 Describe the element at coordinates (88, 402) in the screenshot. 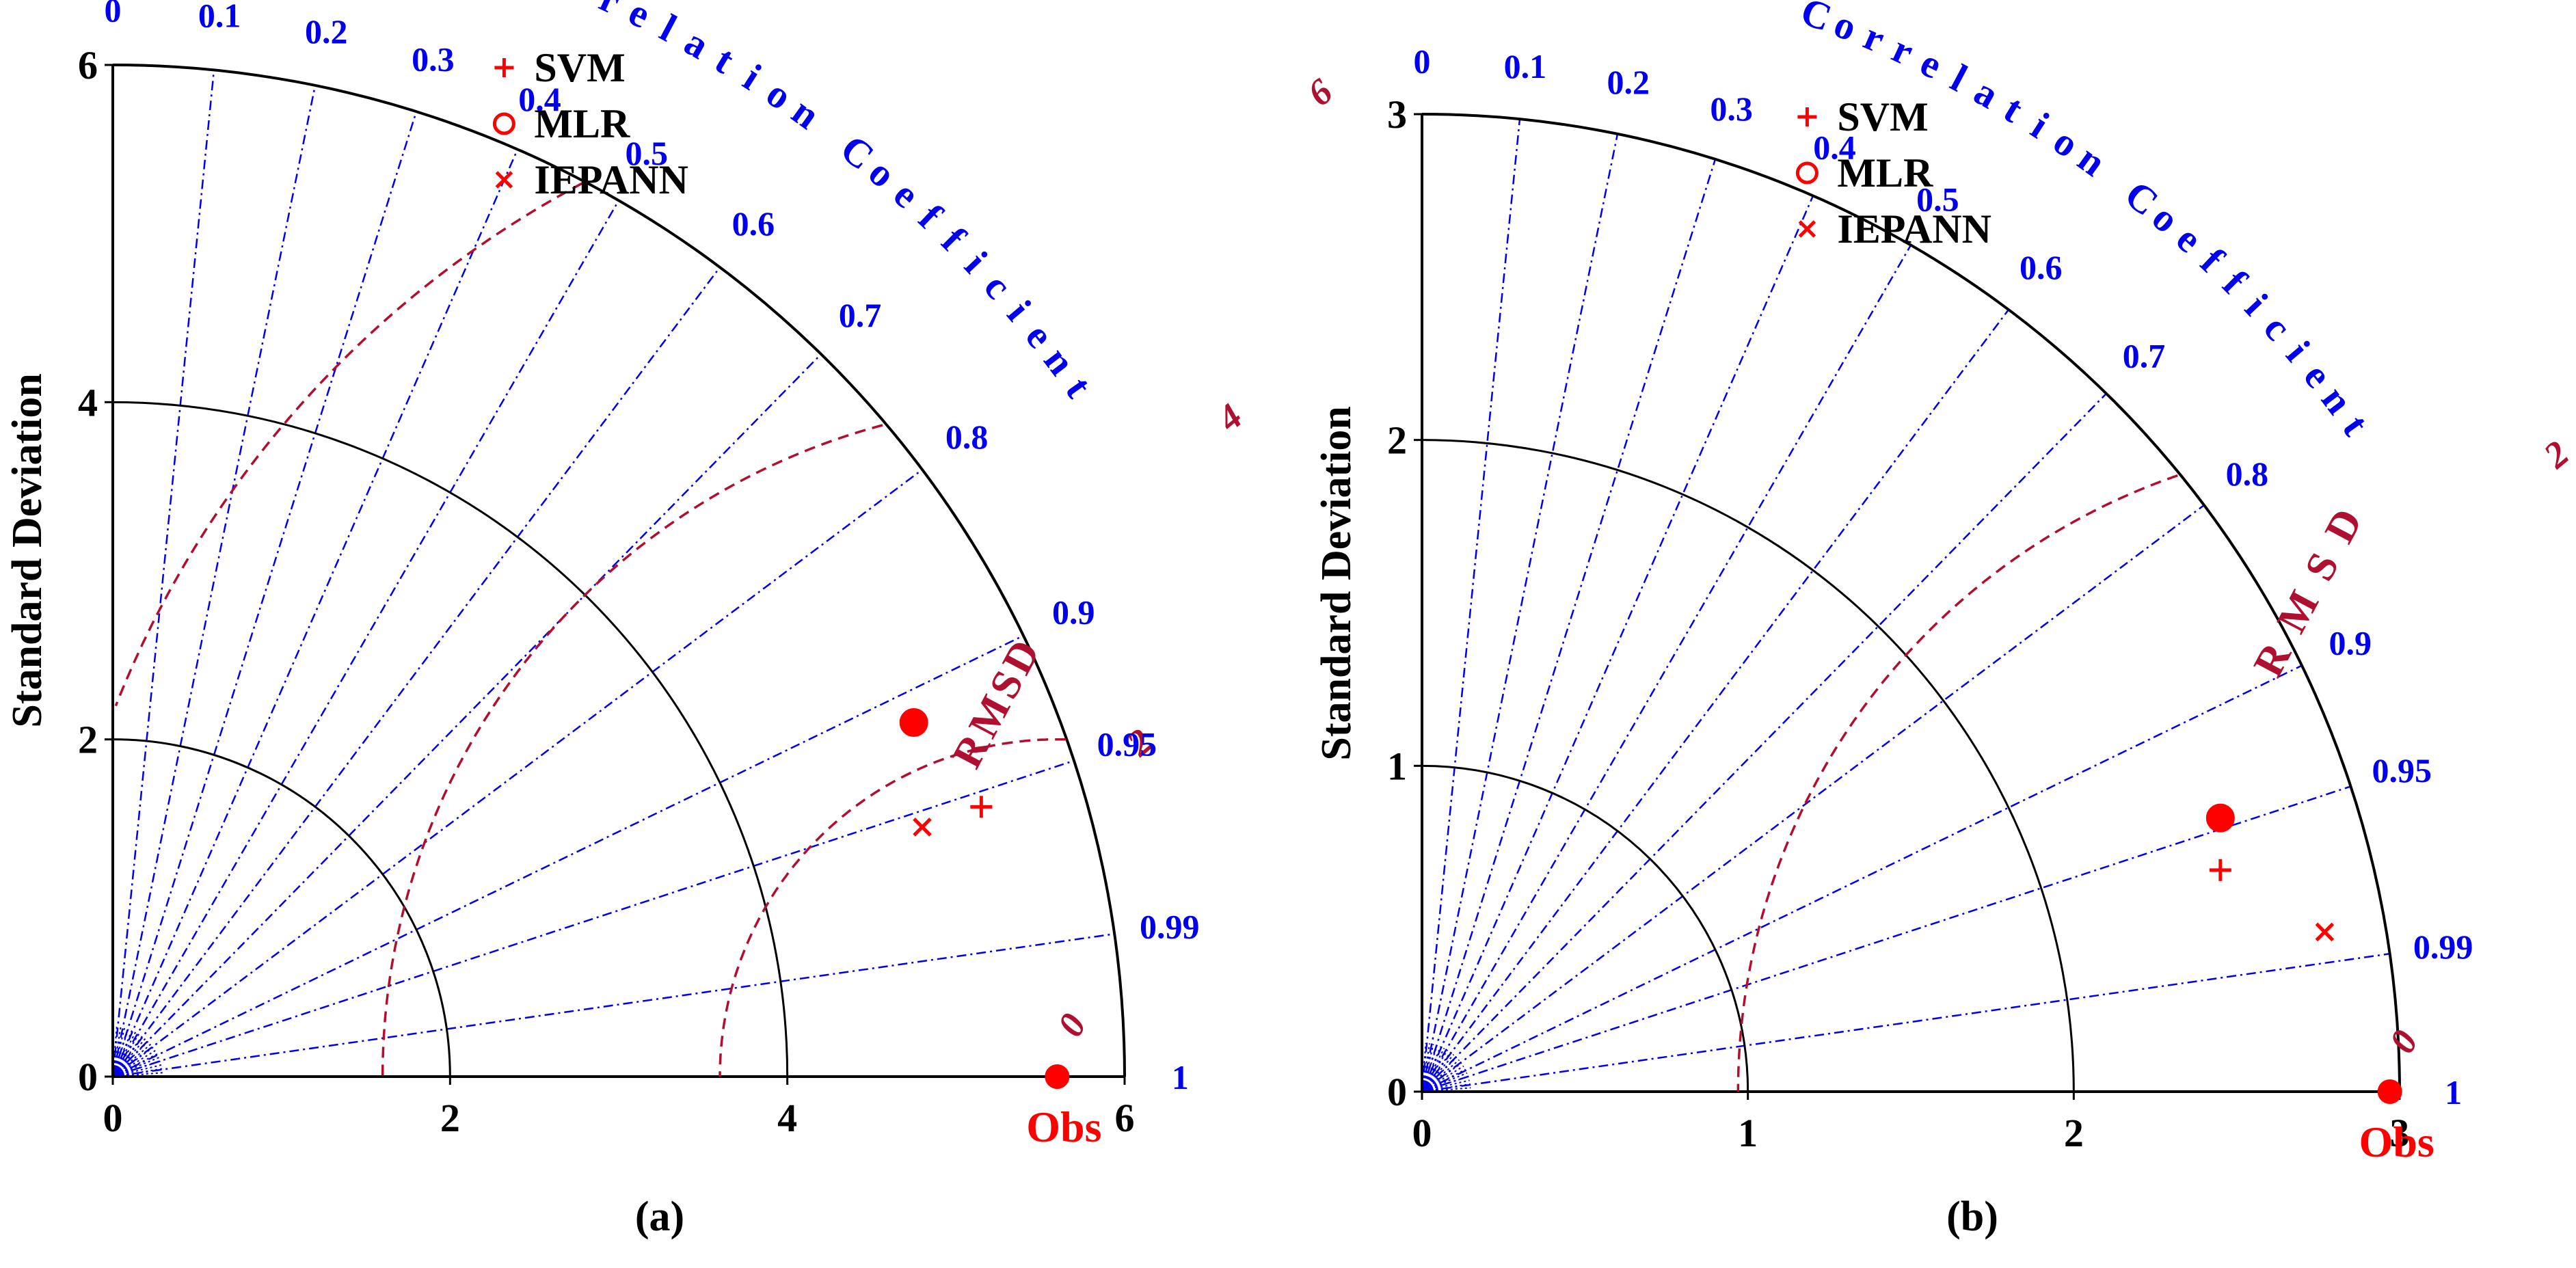

I see `y-tick-label-4: 4` at that location.